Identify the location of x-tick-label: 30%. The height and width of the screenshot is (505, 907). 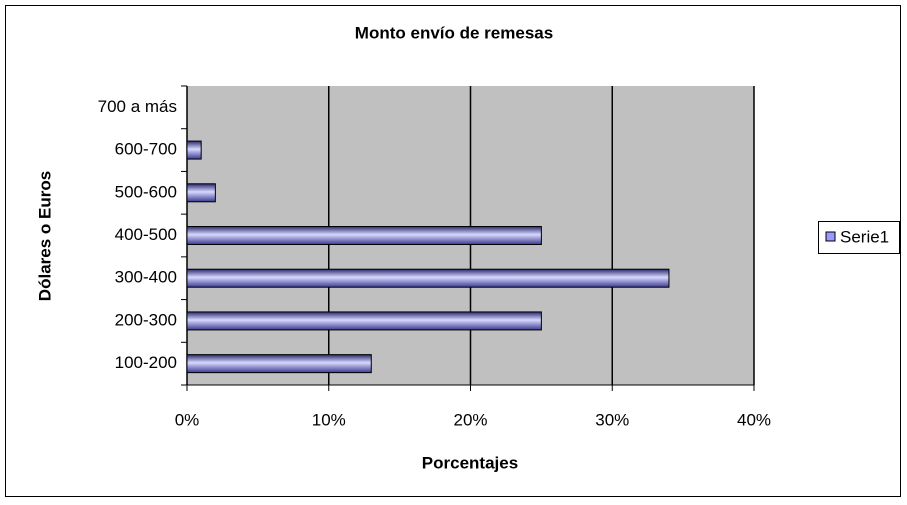
(612, 419).